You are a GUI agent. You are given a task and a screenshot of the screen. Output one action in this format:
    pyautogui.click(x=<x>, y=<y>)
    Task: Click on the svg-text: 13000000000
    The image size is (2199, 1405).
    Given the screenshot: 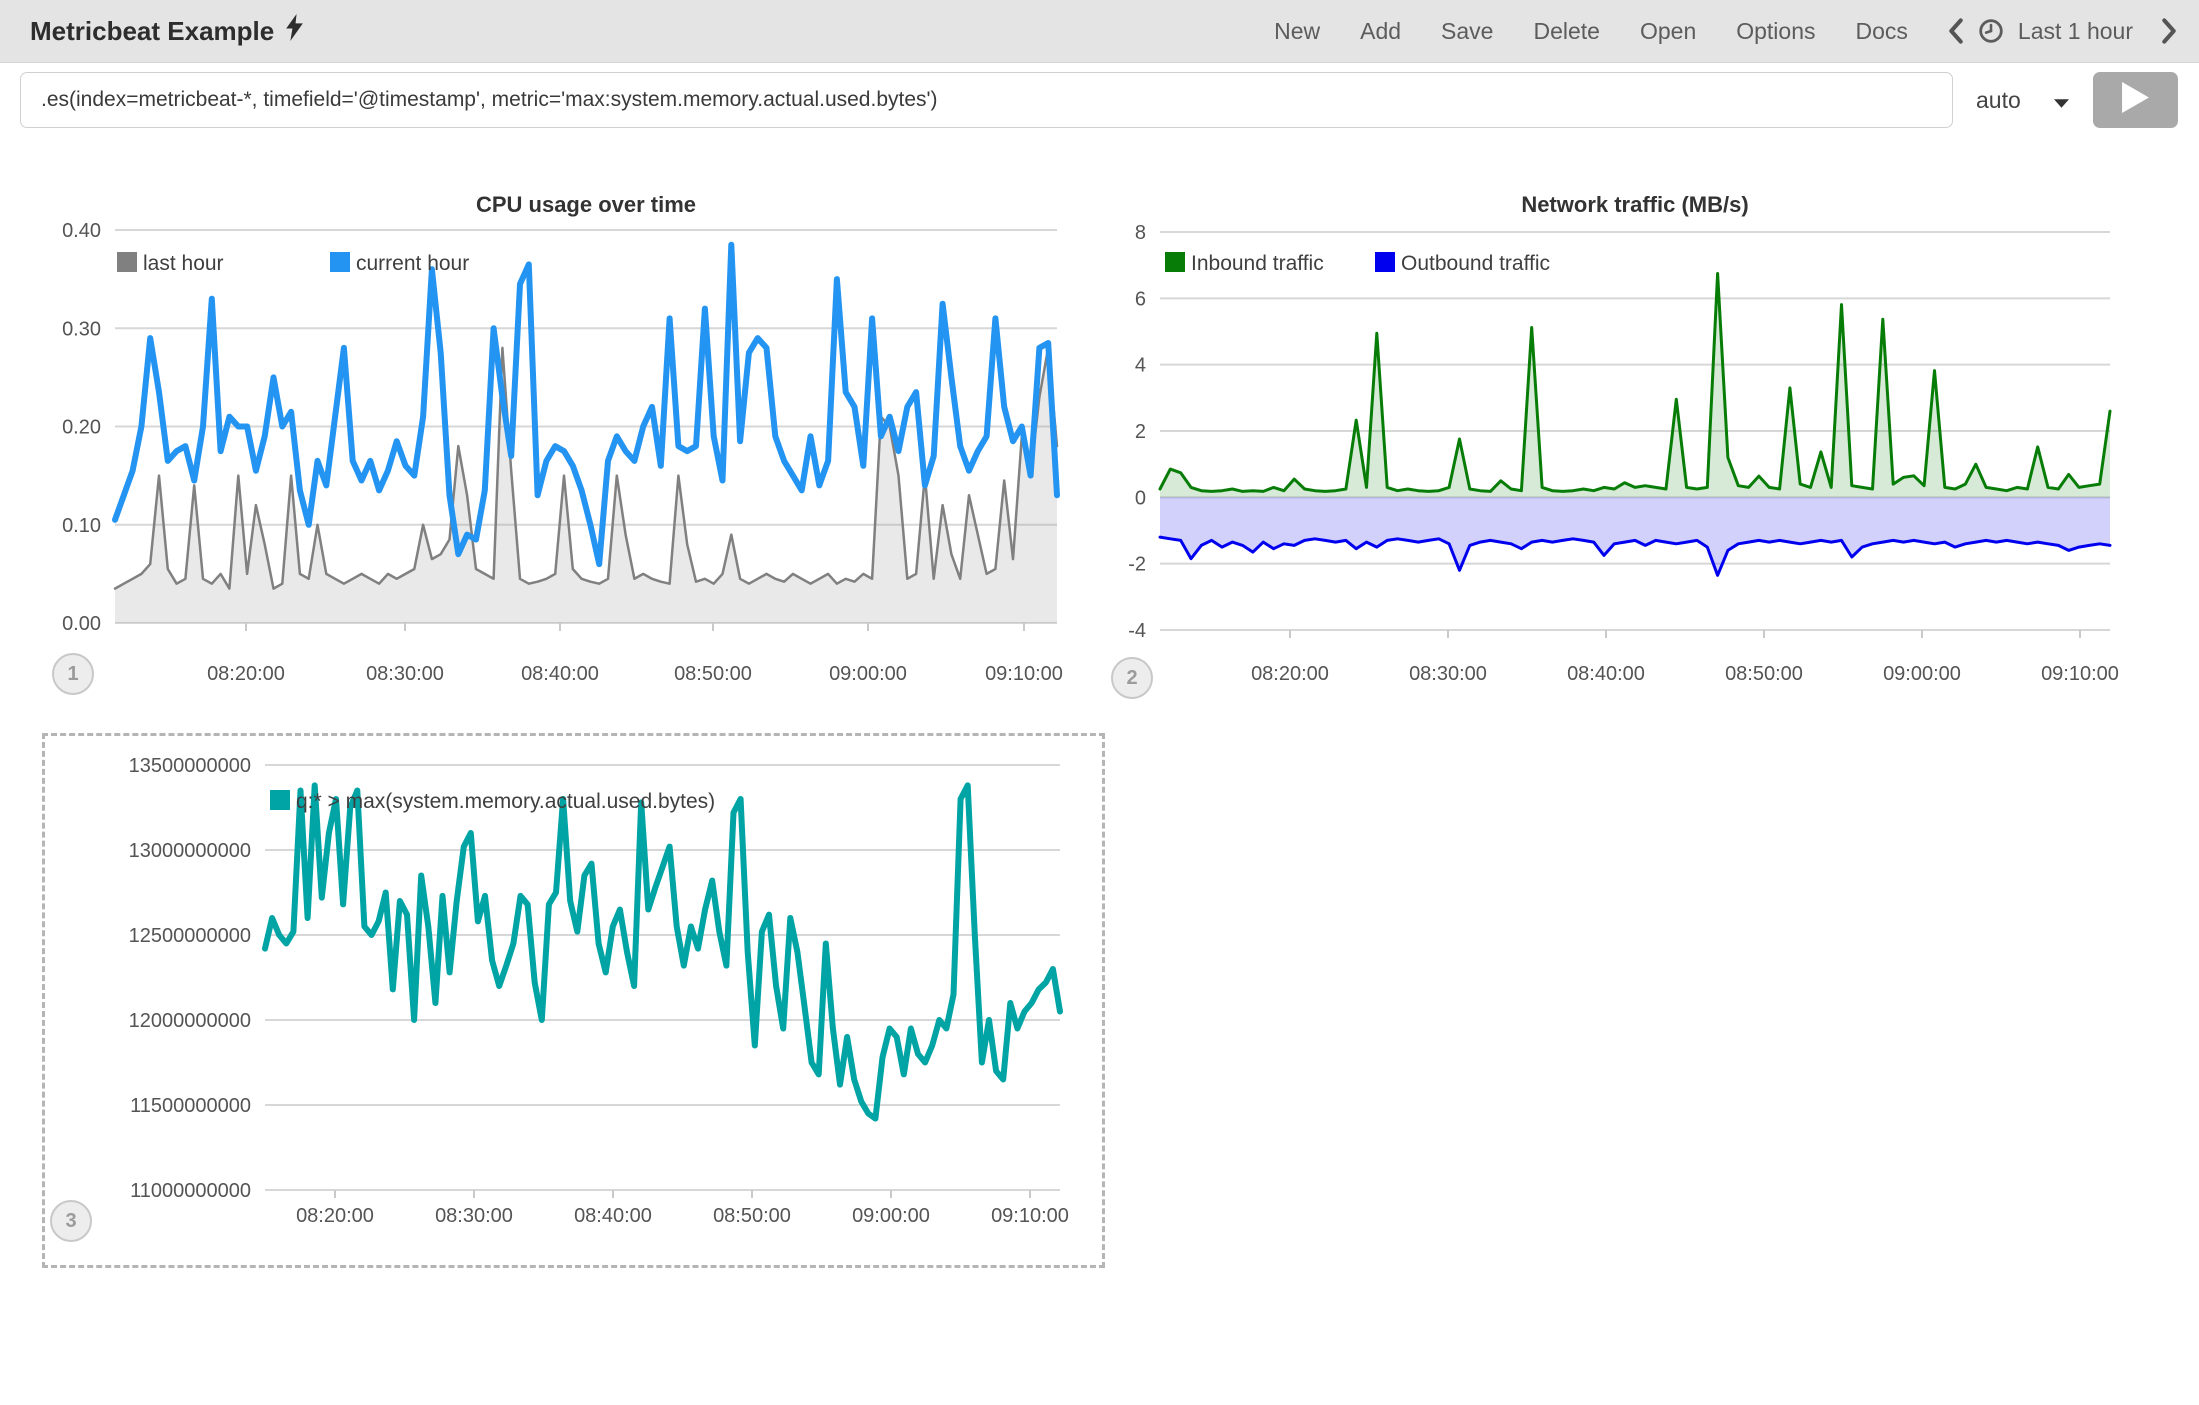 What is the action you would take?
    pyautogui.click(x=190, y=851)
    